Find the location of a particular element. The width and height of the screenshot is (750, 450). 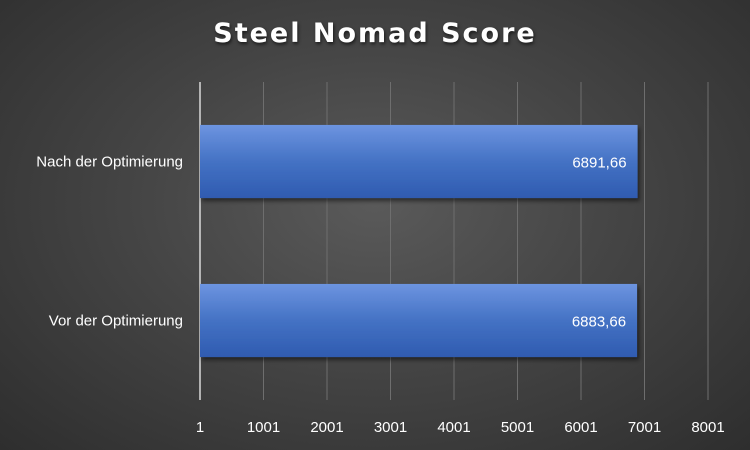

x-tick-label: 3001 is located at coordinates (390, 427).